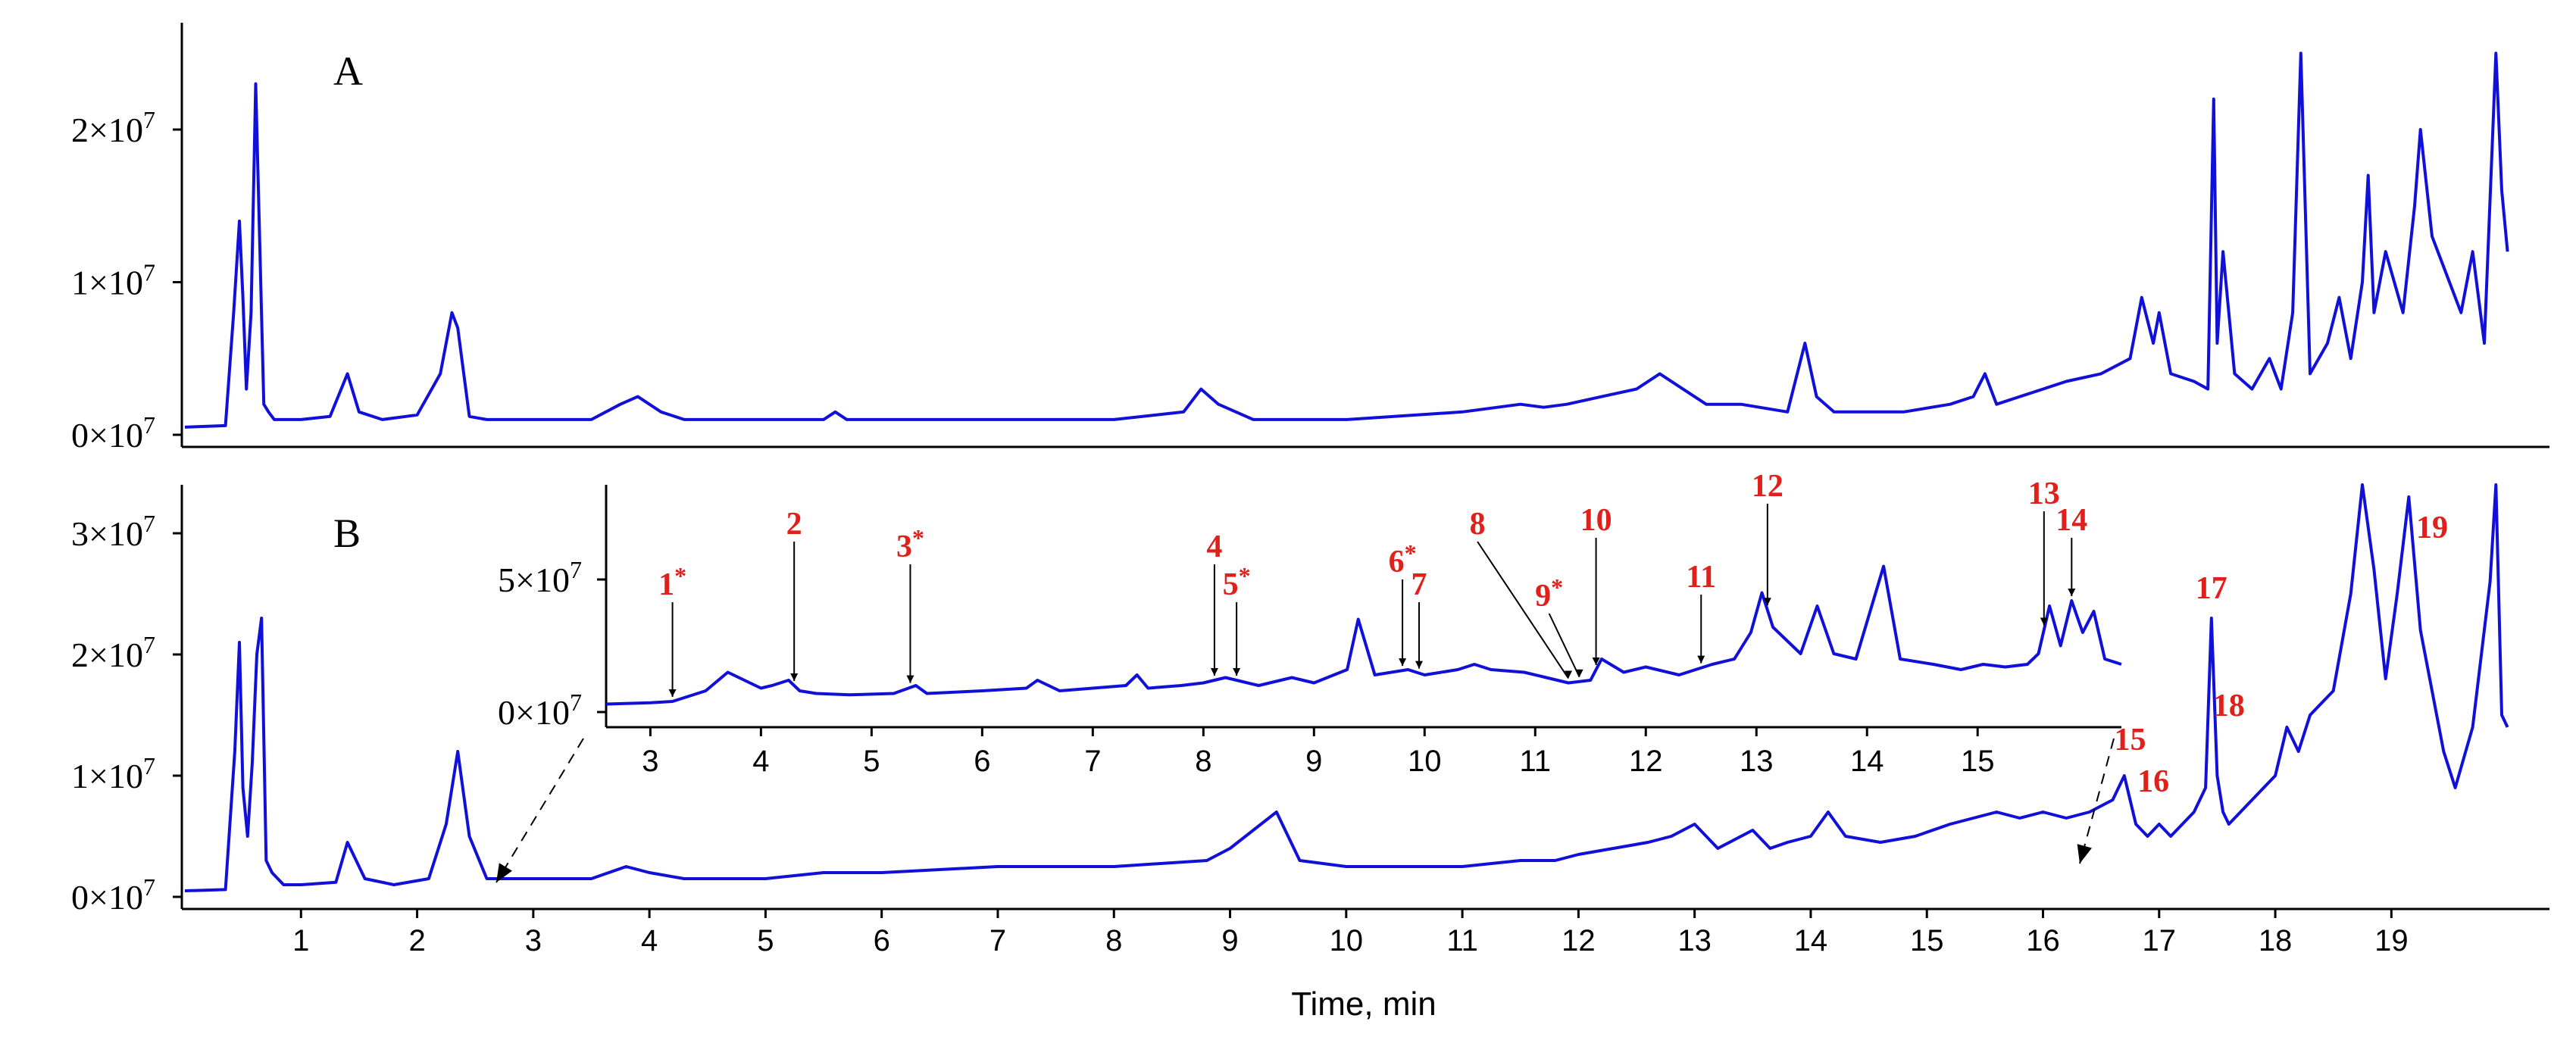 This screenshot has width=2576, height=1037. What do you see at coordinates (540, 711) in the screenshot?
I see `inset-y-tick-label-0: 0×10⁷` at bounding box center [540, 711].